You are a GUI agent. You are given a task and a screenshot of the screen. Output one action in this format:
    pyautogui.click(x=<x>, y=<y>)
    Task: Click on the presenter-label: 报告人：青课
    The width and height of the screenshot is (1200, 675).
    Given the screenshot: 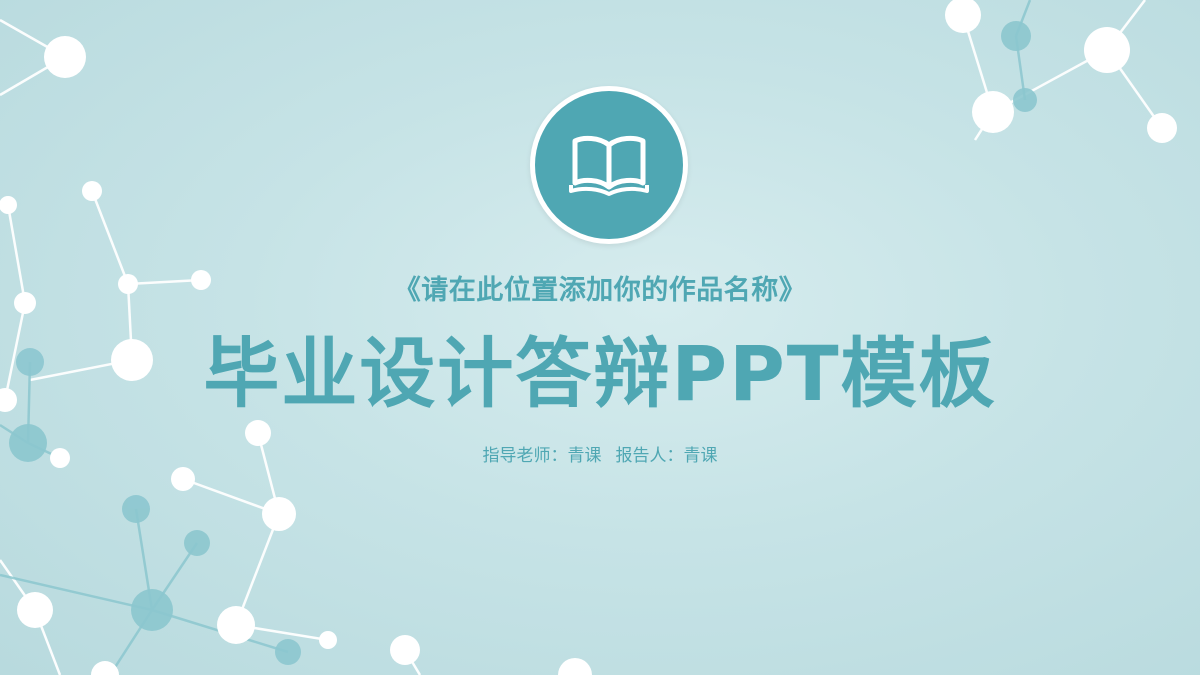 What is the action you would take?
    pyautogui.click(x=666, y=456)
    